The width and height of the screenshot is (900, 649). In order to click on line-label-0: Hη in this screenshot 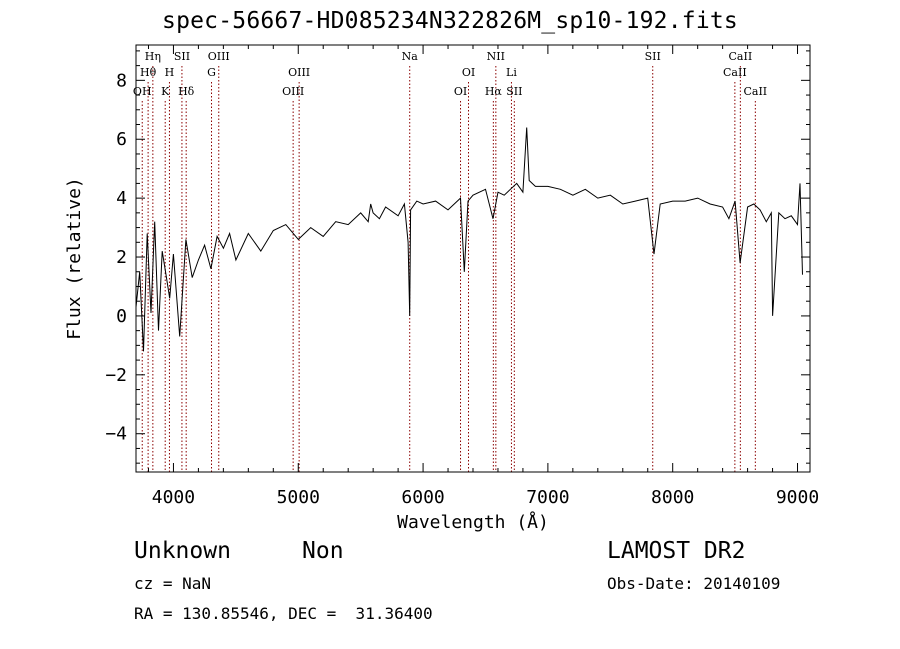, I will do `click(153, 56)`.